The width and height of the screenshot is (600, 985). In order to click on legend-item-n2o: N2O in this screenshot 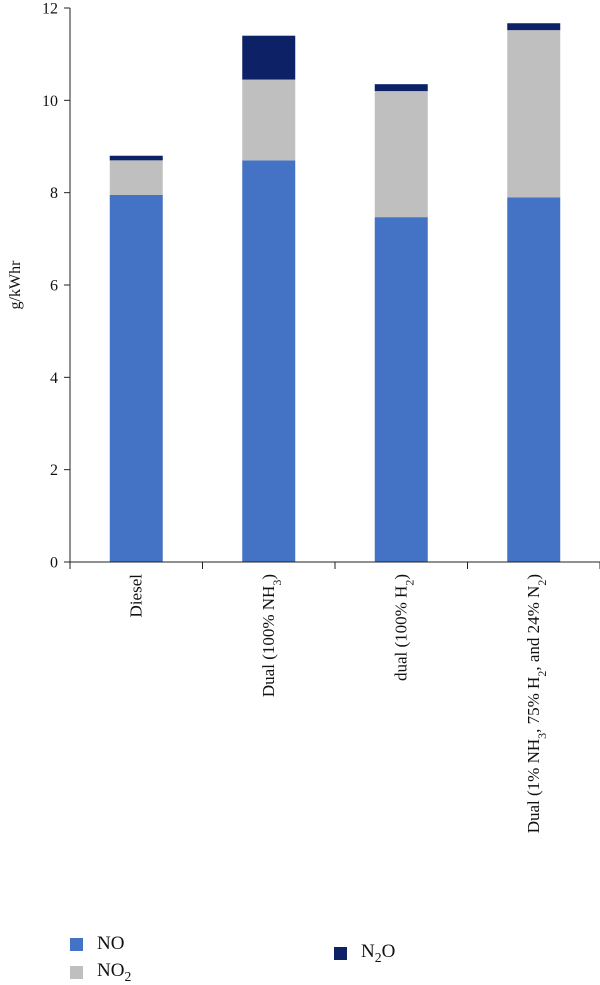, I will do `click(364, 953)`.